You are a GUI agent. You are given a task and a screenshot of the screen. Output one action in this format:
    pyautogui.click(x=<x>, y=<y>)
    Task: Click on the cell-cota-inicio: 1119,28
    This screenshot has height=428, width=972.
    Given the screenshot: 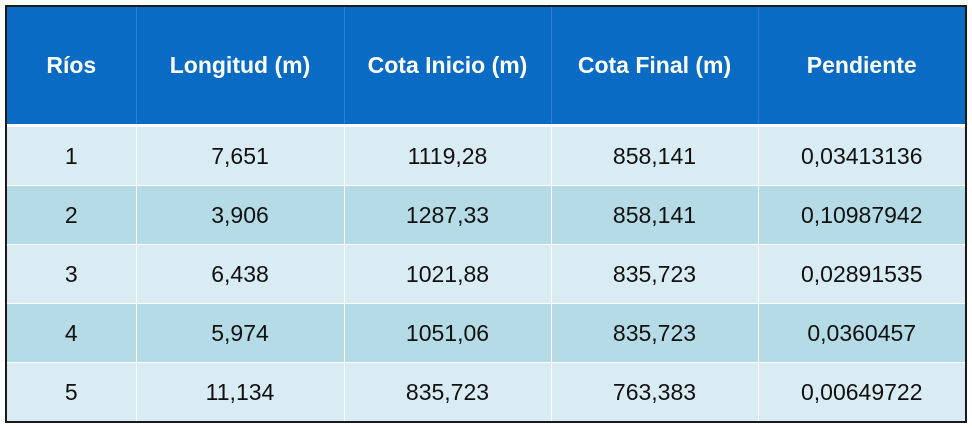 What is the action you would take?
    pyautogui.click(x=447, y=155)
    